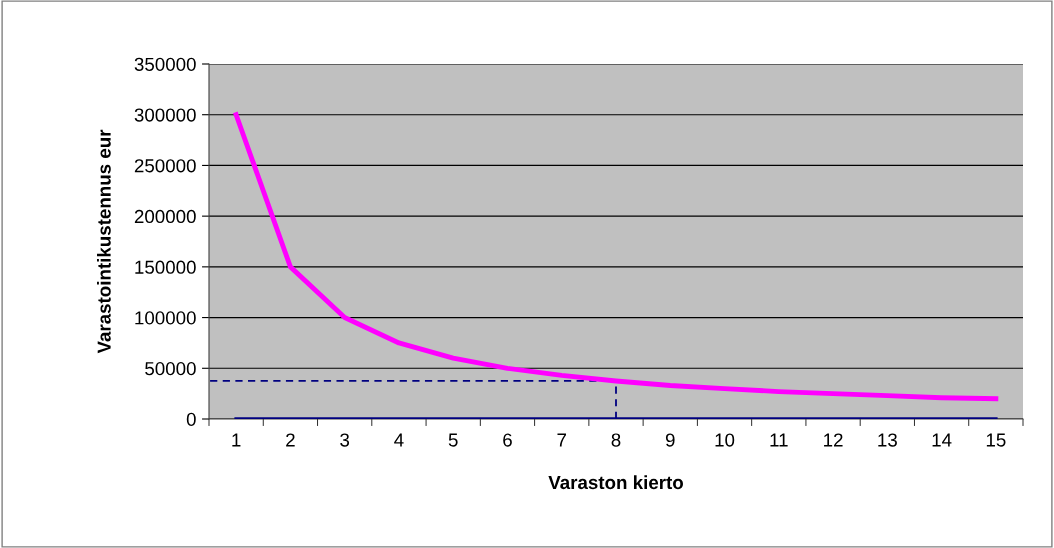  I want to click on x-tick-label: 15, so click(996, 440).